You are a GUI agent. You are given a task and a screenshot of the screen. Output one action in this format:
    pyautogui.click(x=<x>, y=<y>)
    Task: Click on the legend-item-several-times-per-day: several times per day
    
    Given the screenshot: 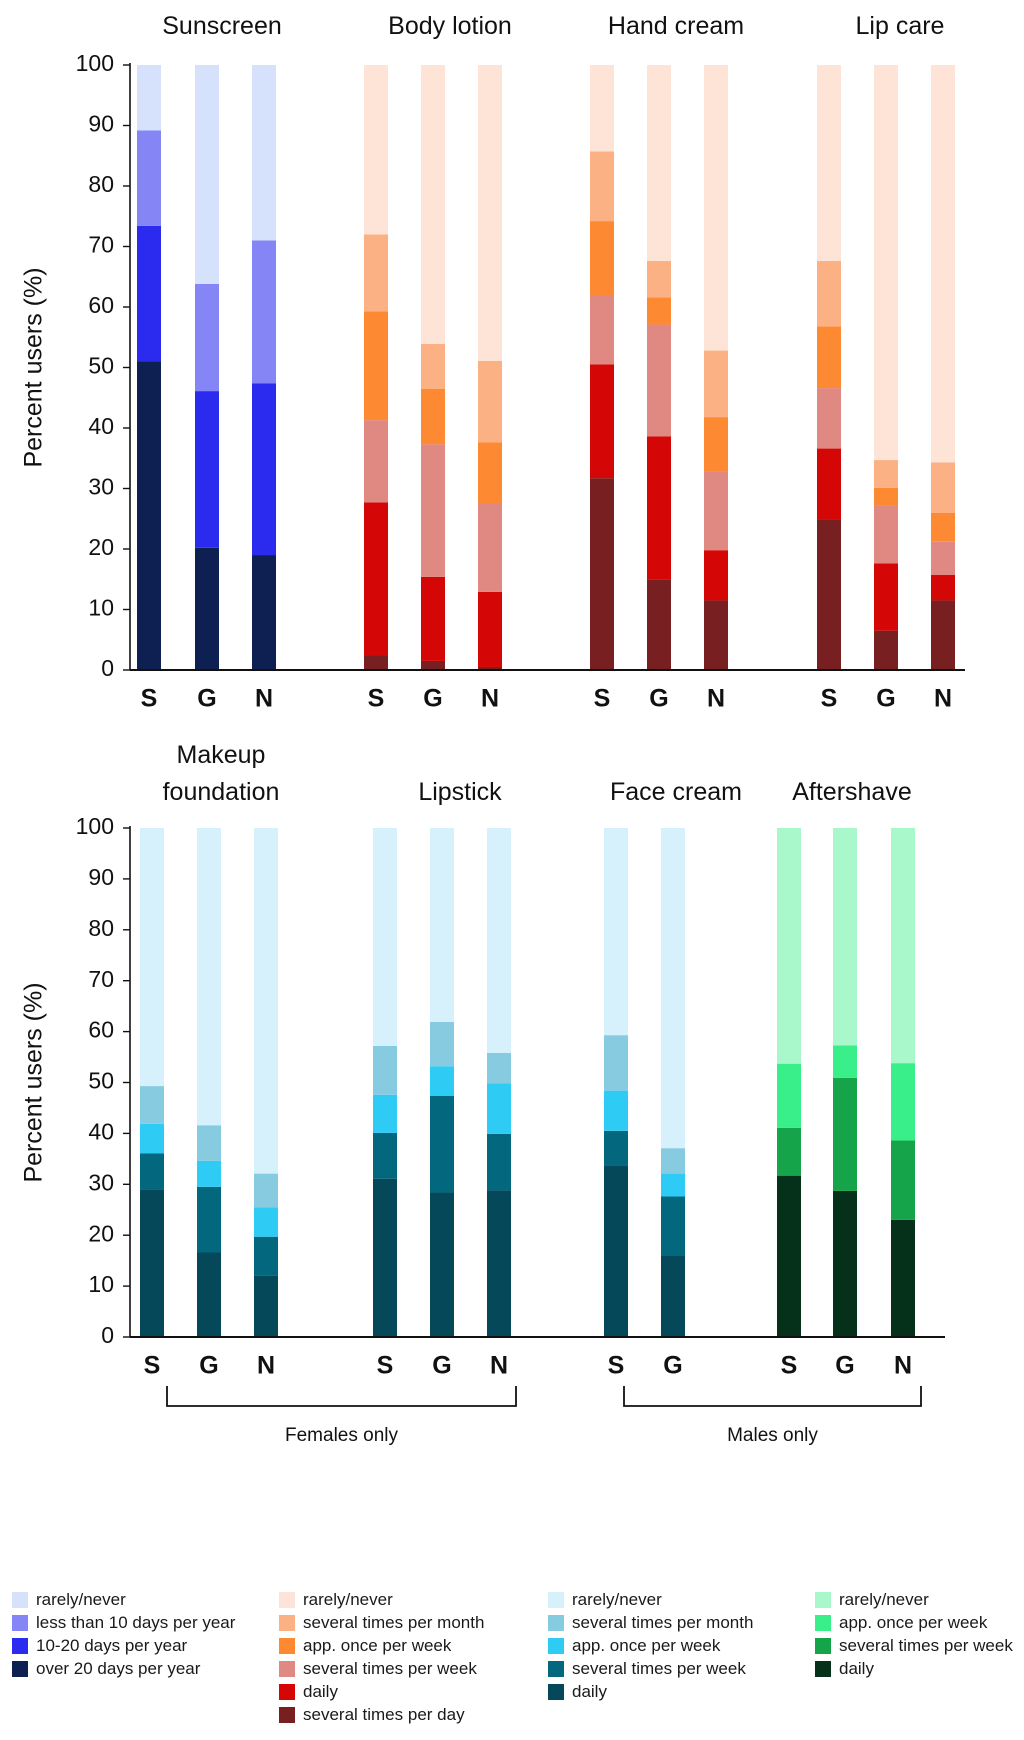 What is the action you would take?
    pyautogui.click(x=381, y=1714)
    